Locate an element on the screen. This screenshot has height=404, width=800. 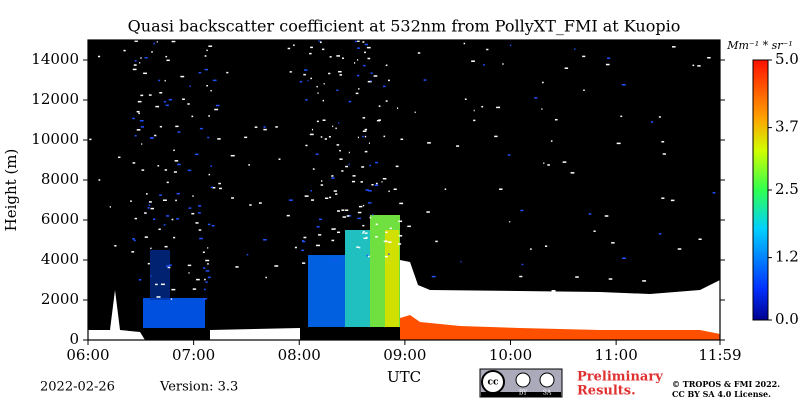
preliminary: Results. is located at coordinates (606, 391).